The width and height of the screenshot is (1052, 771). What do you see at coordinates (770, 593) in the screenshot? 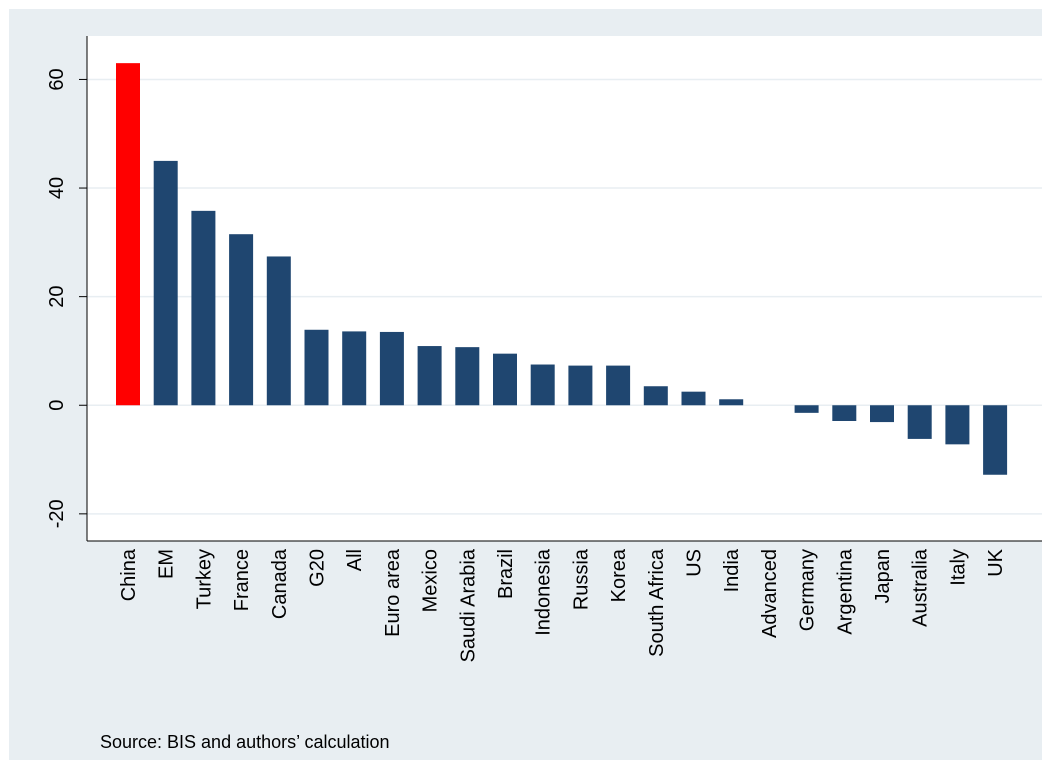
I see `x-tick-label-advanced: Advanced` at bounding box center [770, 593].